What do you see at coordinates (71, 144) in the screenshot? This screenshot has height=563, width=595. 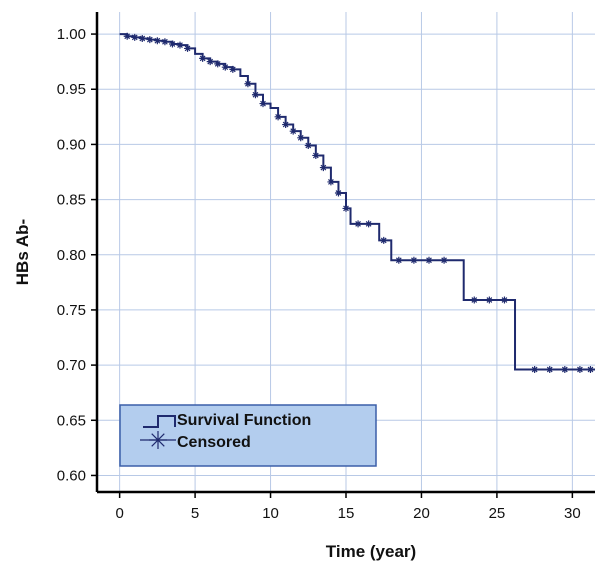 I see `y-tick-label: 0.90` at bounding box center [71, 144].